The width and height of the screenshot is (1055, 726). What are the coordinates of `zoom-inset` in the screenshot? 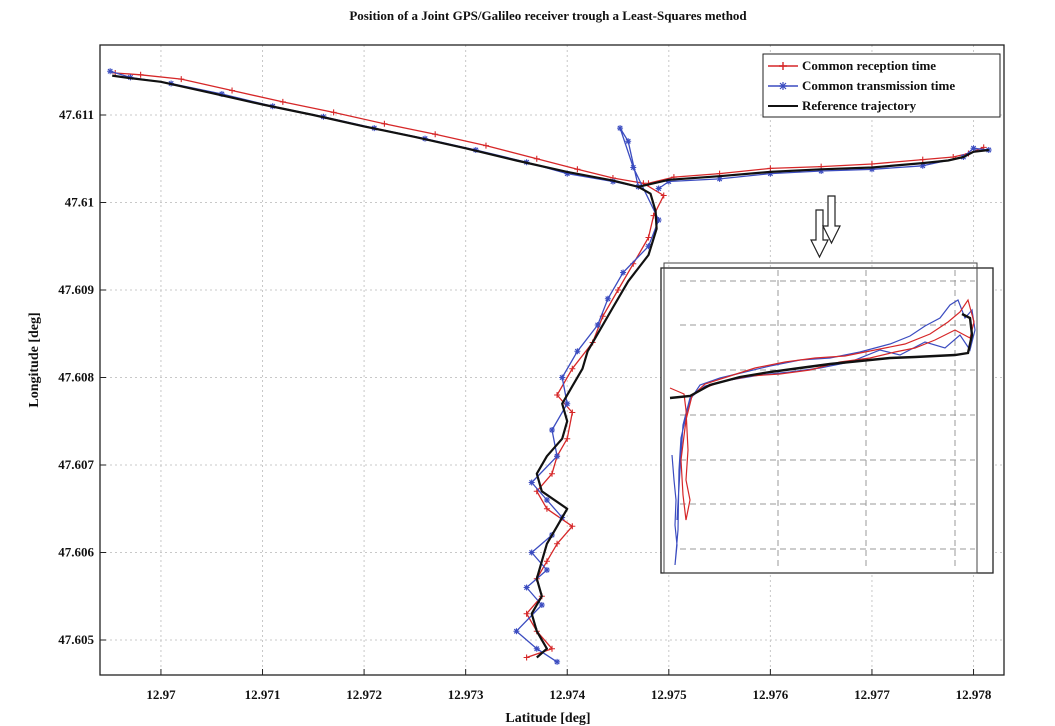 It's located at (827, 418).